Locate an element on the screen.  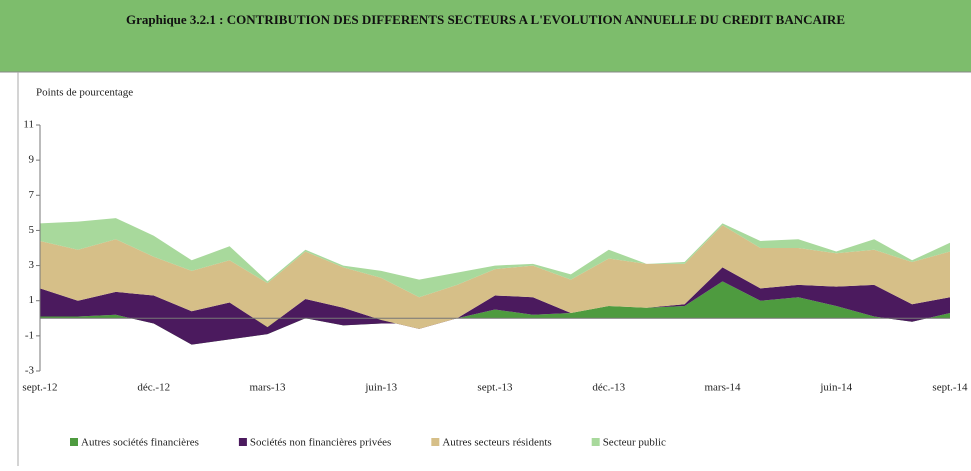
legend-label: Sociétés non financières privées is located at coordinates (320, 443).